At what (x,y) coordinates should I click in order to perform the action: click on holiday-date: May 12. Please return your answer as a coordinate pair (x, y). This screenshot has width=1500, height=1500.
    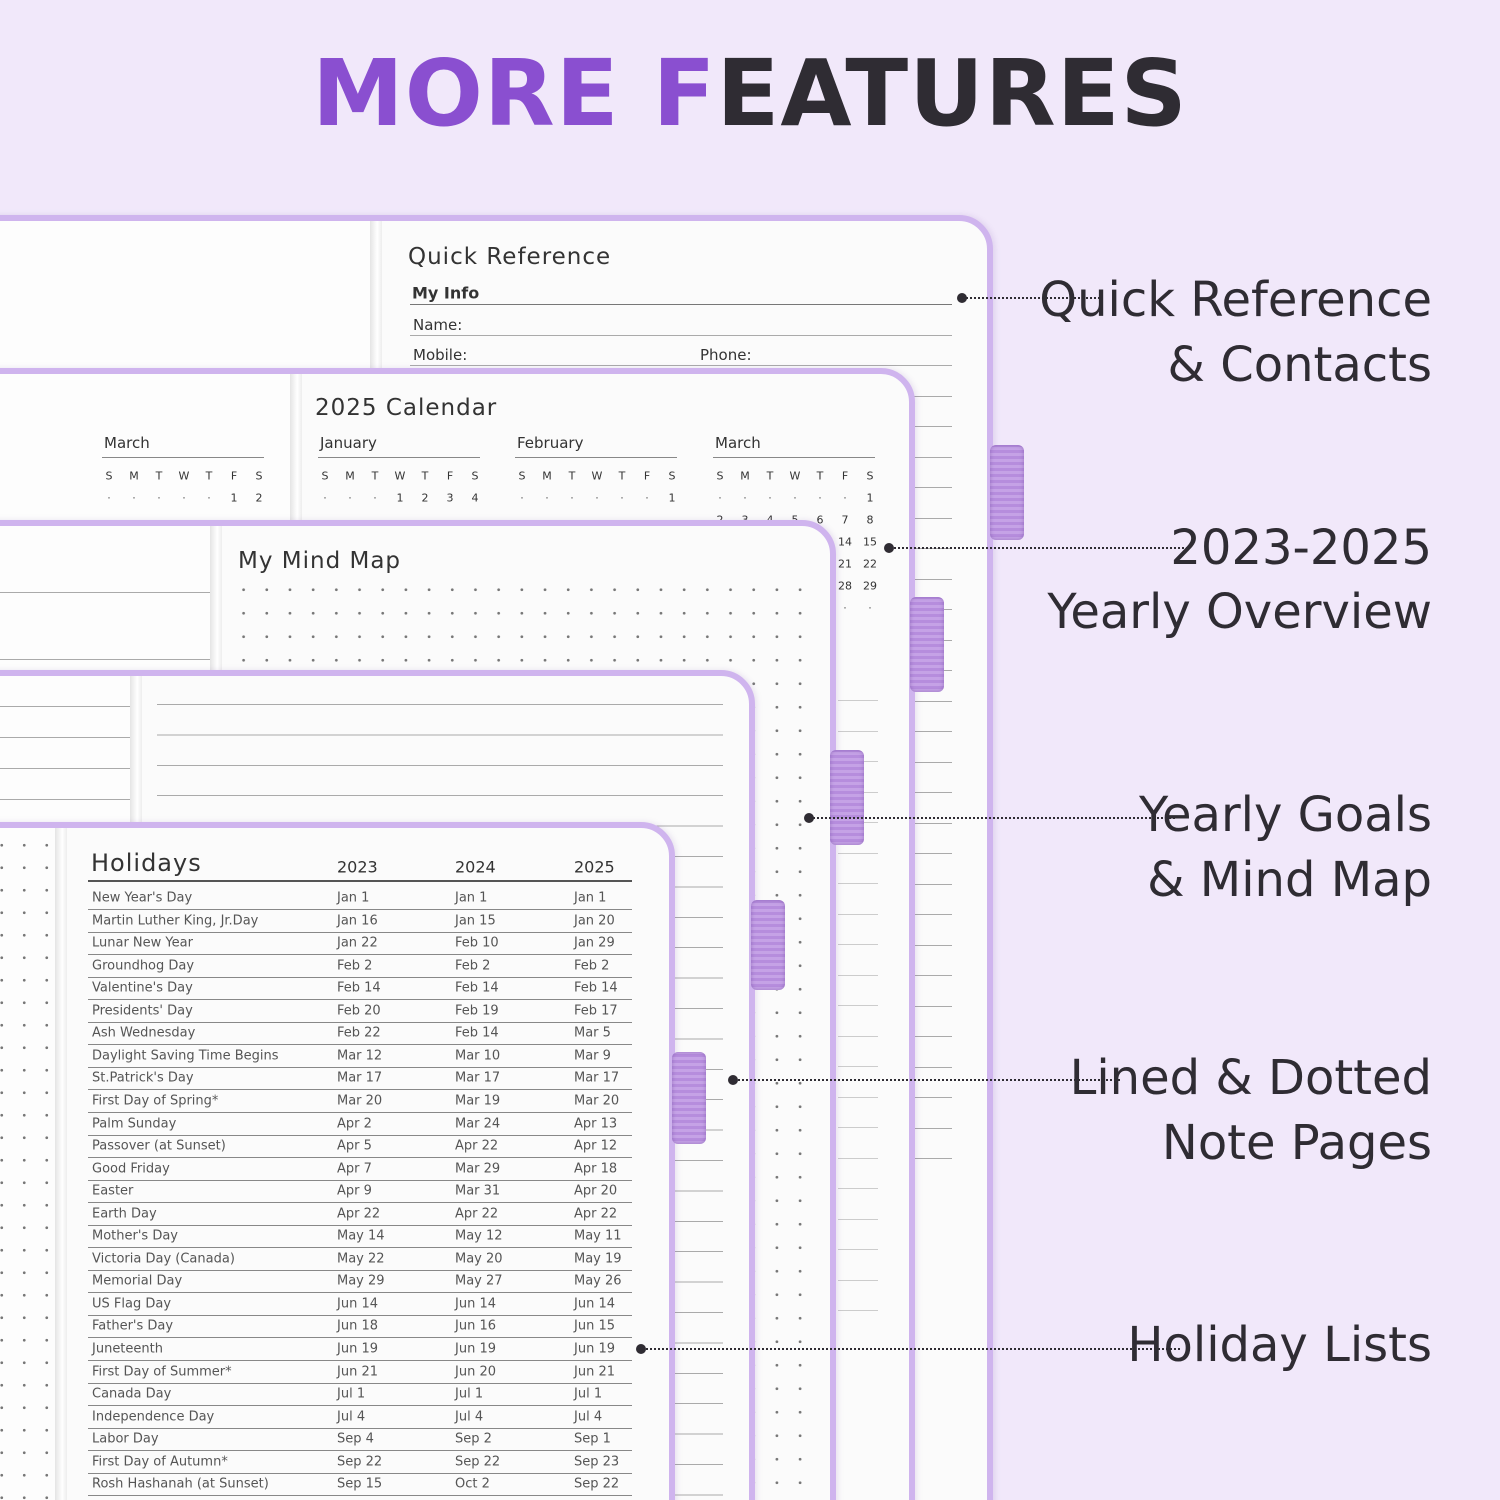
    Looking at the image, I should click on (479, 1236).